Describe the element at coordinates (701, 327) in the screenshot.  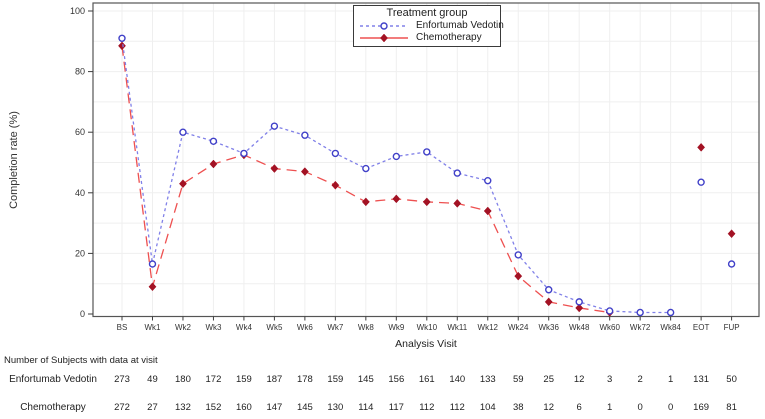
I see `x-tick-label: EOT` at that location.